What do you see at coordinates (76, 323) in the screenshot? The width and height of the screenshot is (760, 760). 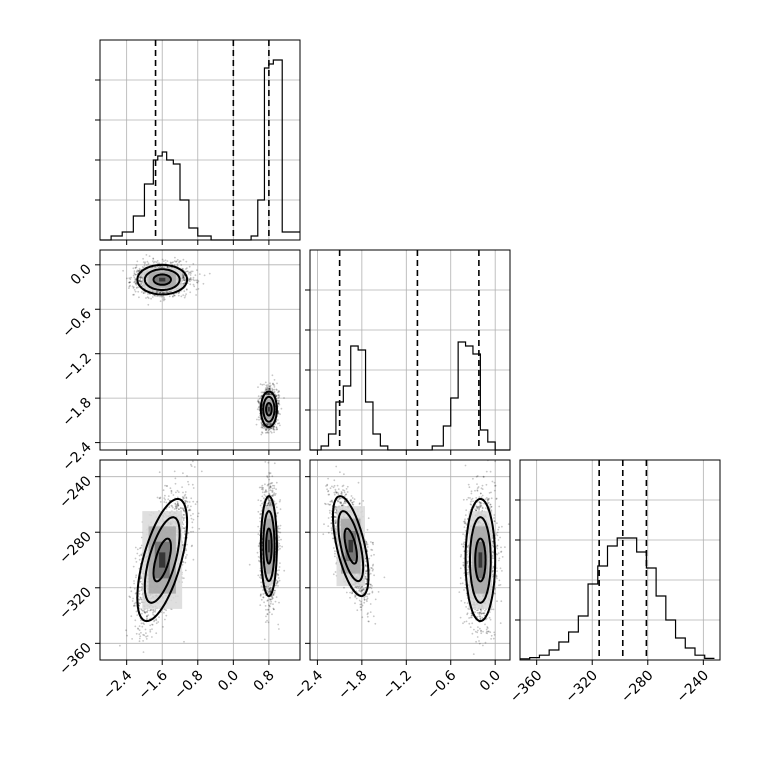 I see `y-tick-label: −0.6` at bounding box center [76, 323].